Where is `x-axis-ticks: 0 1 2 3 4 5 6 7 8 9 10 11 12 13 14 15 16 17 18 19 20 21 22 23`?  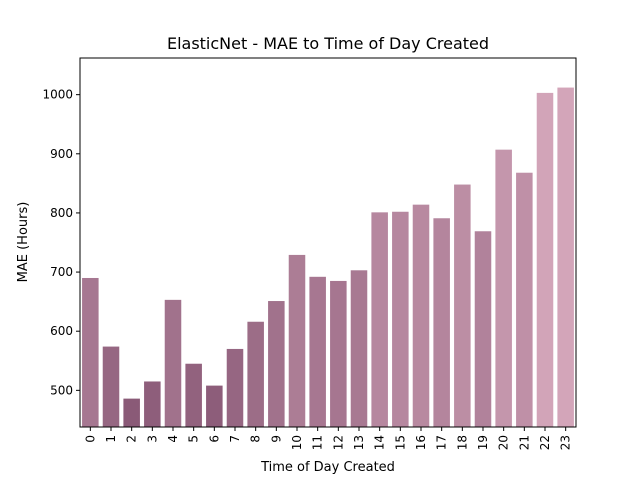 x-axis-ticks: 0 1 2 3 4 5 6 7 8 9 10 11 12 13 14 15 16 17 18 19 20 21 22 23 is located at coordinates (328, 438).